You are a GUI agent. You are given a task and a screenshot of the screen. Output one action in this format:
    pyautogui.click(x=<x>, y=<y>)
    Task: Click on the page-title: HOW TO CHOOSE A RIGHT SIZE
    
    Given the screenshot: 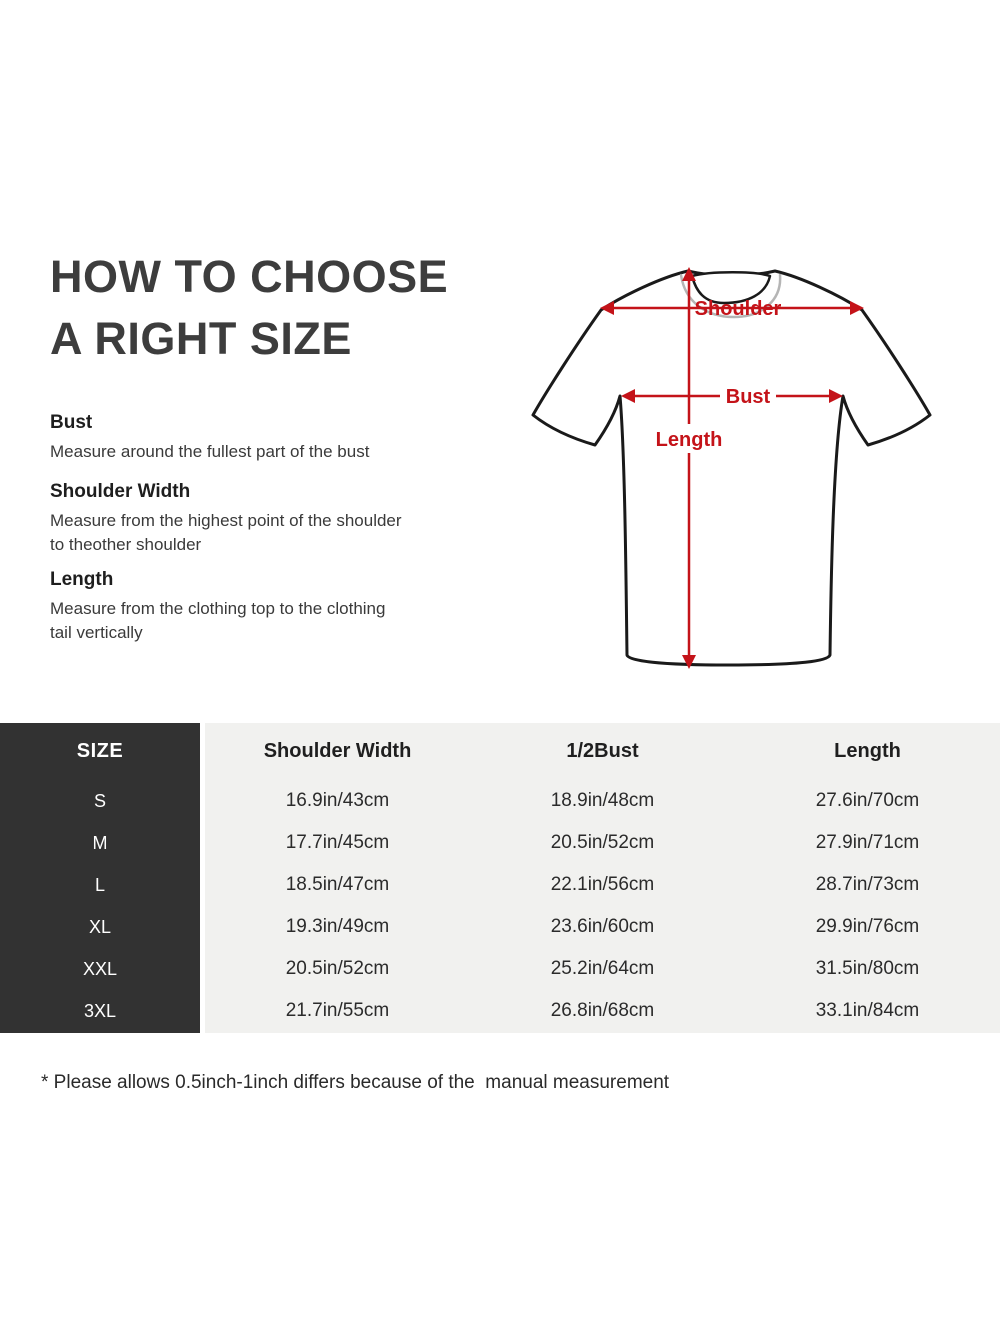 What is the action you would take?
    pyautogui.click(x=249, y=308)
    